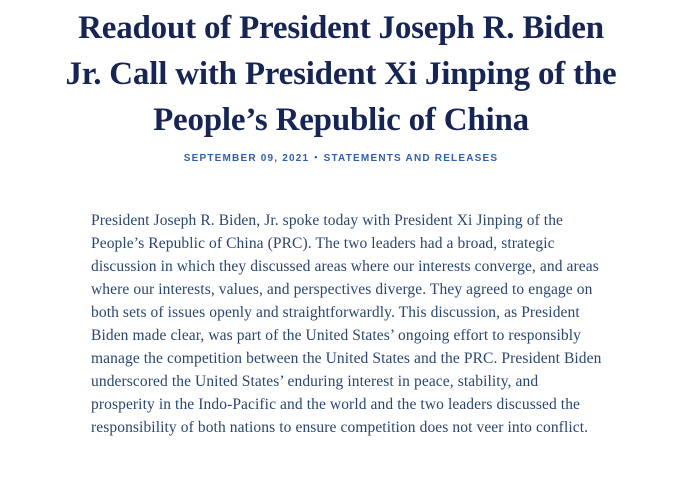  I want to click on page-title-line-3: People’s Republic of China, so click(341, 120).